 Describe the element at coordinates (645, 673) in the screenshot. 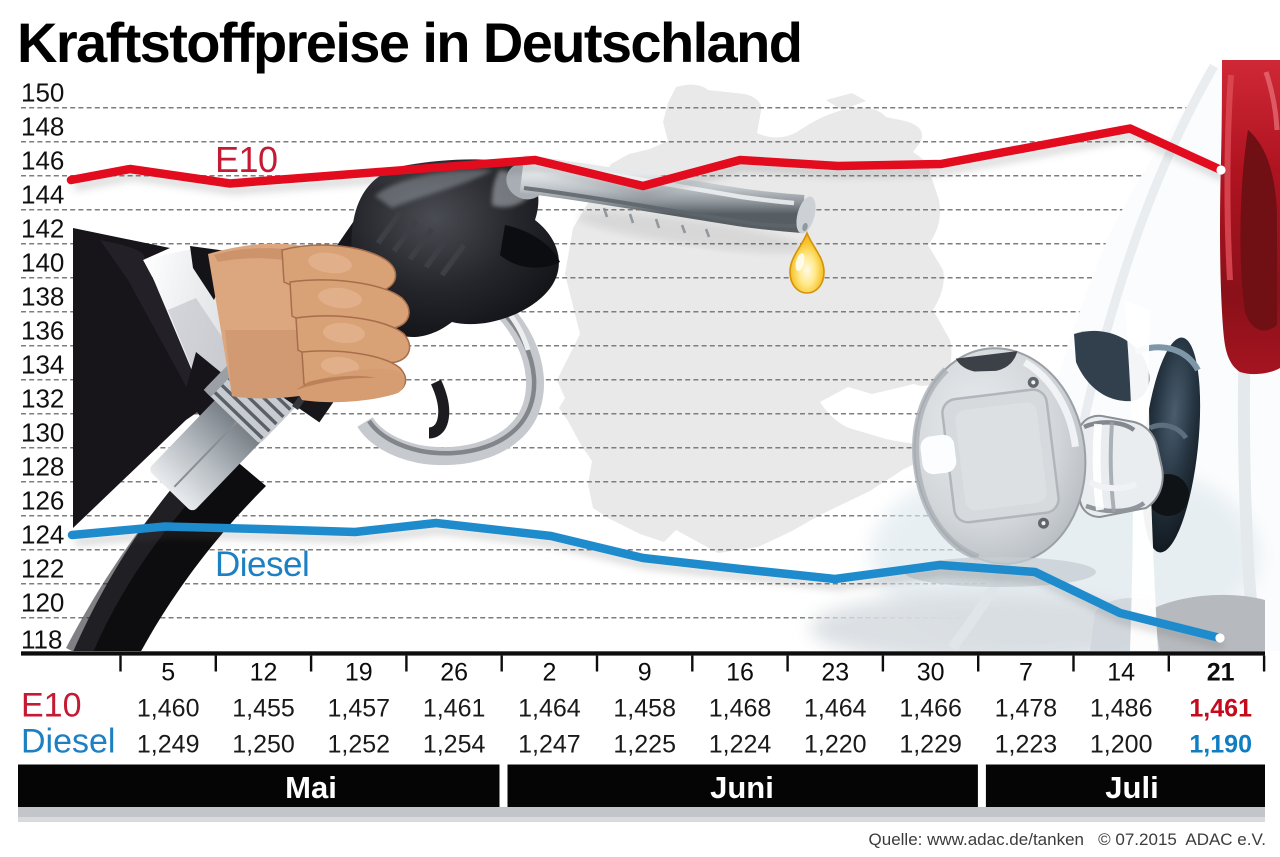

I see `svg-text: 9` at that location.